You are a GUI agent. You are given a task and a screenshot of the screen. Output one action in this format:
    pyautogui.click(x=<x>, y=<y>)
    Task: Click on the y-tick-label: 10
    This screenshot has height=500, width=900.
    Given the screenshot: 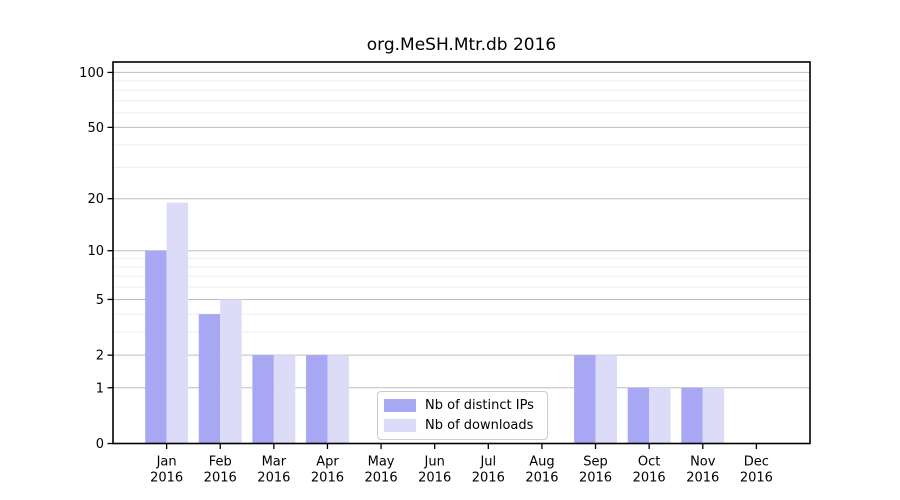 What is the action you would take?
    pyautogui.click(x=95, y=251)
    